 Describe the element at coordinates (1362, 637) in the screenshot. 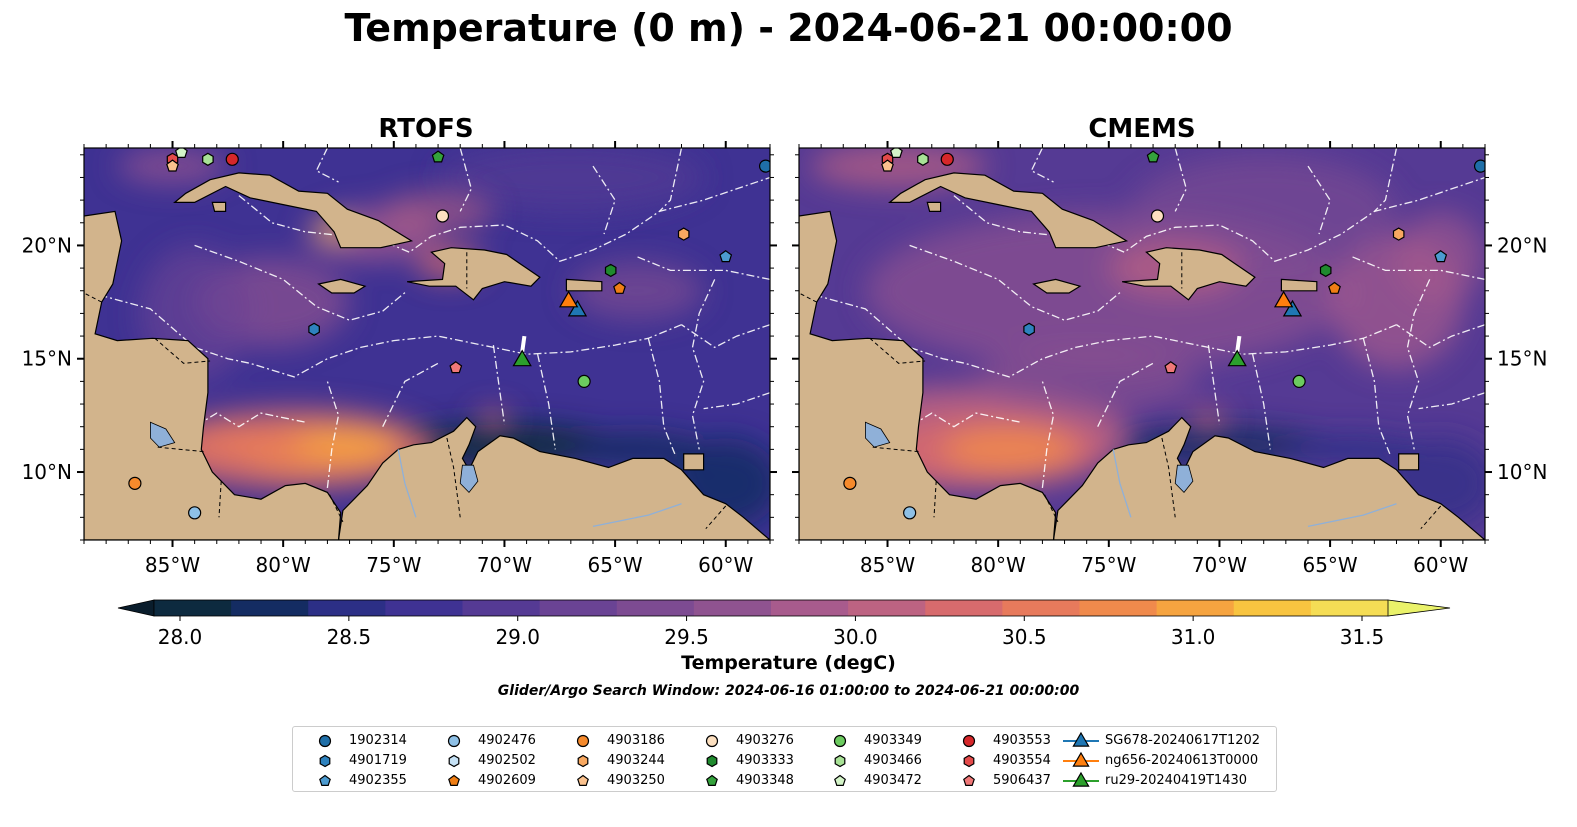

I see `colorbar-tick-label: 31.5` at that location.